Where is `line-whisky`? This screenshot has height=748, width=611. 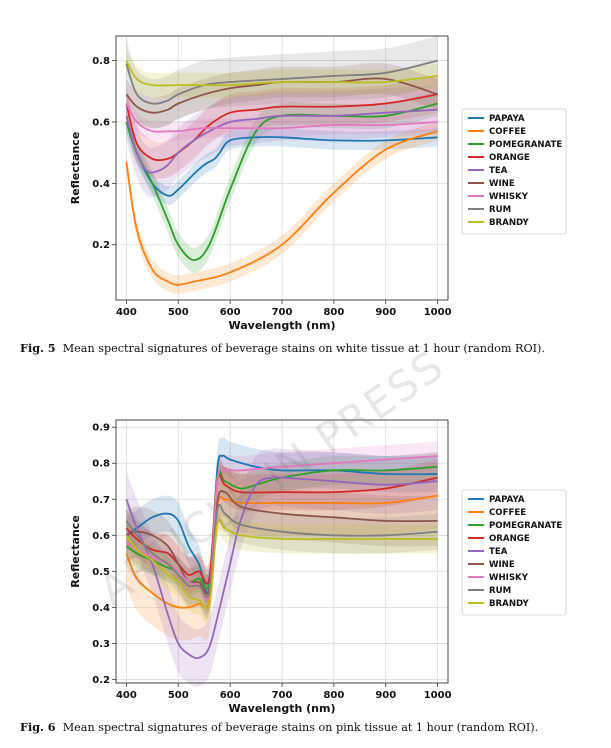 line-whisky is located at coordinates (281, 118).